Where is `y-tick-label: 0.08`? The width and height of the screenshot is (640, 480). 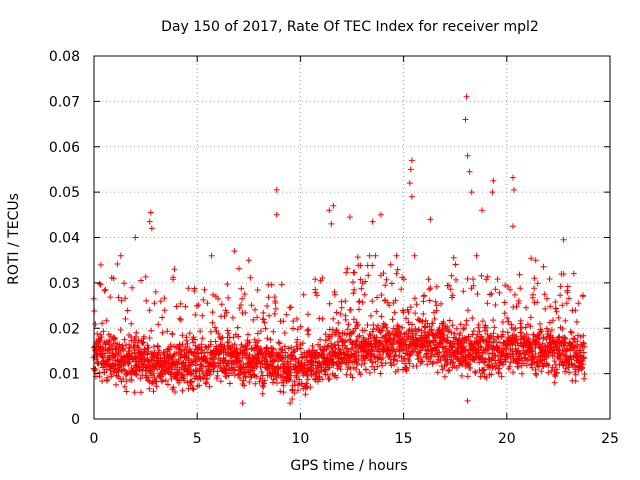
y-tick-label: 0.08 is located at coordinates (64, 57).